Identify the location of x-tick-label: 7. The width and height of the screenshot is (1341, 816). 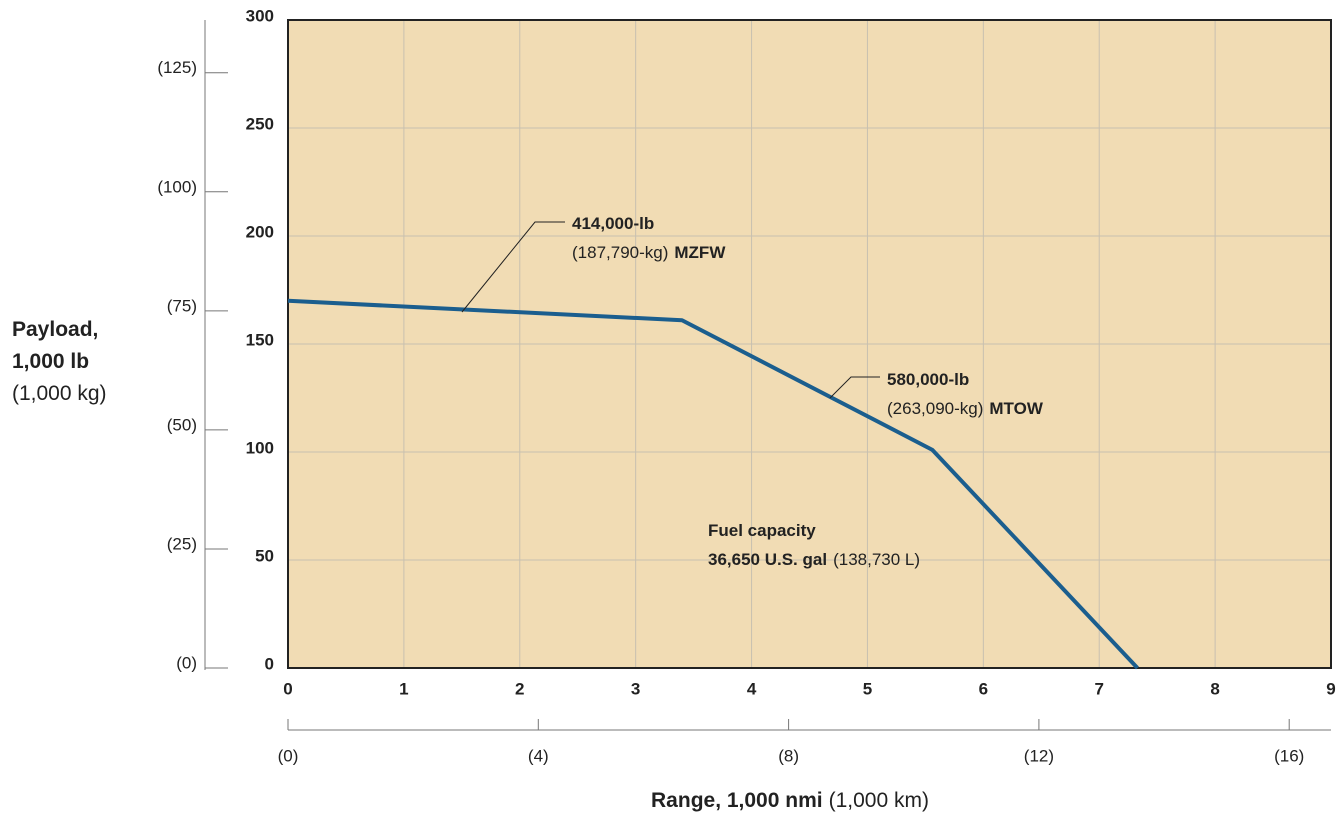
(1098, 688).